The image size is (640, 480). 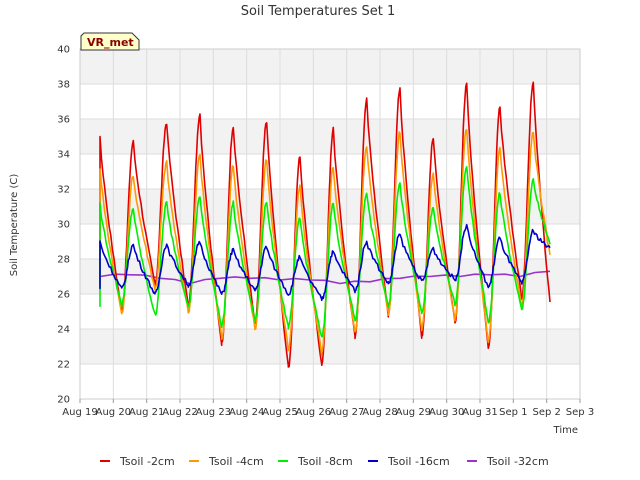 What do you see at coordinates (580, 412) in the screenshot?
I see `x-tick-label: Sep 3` at bounding box center [580, 412].